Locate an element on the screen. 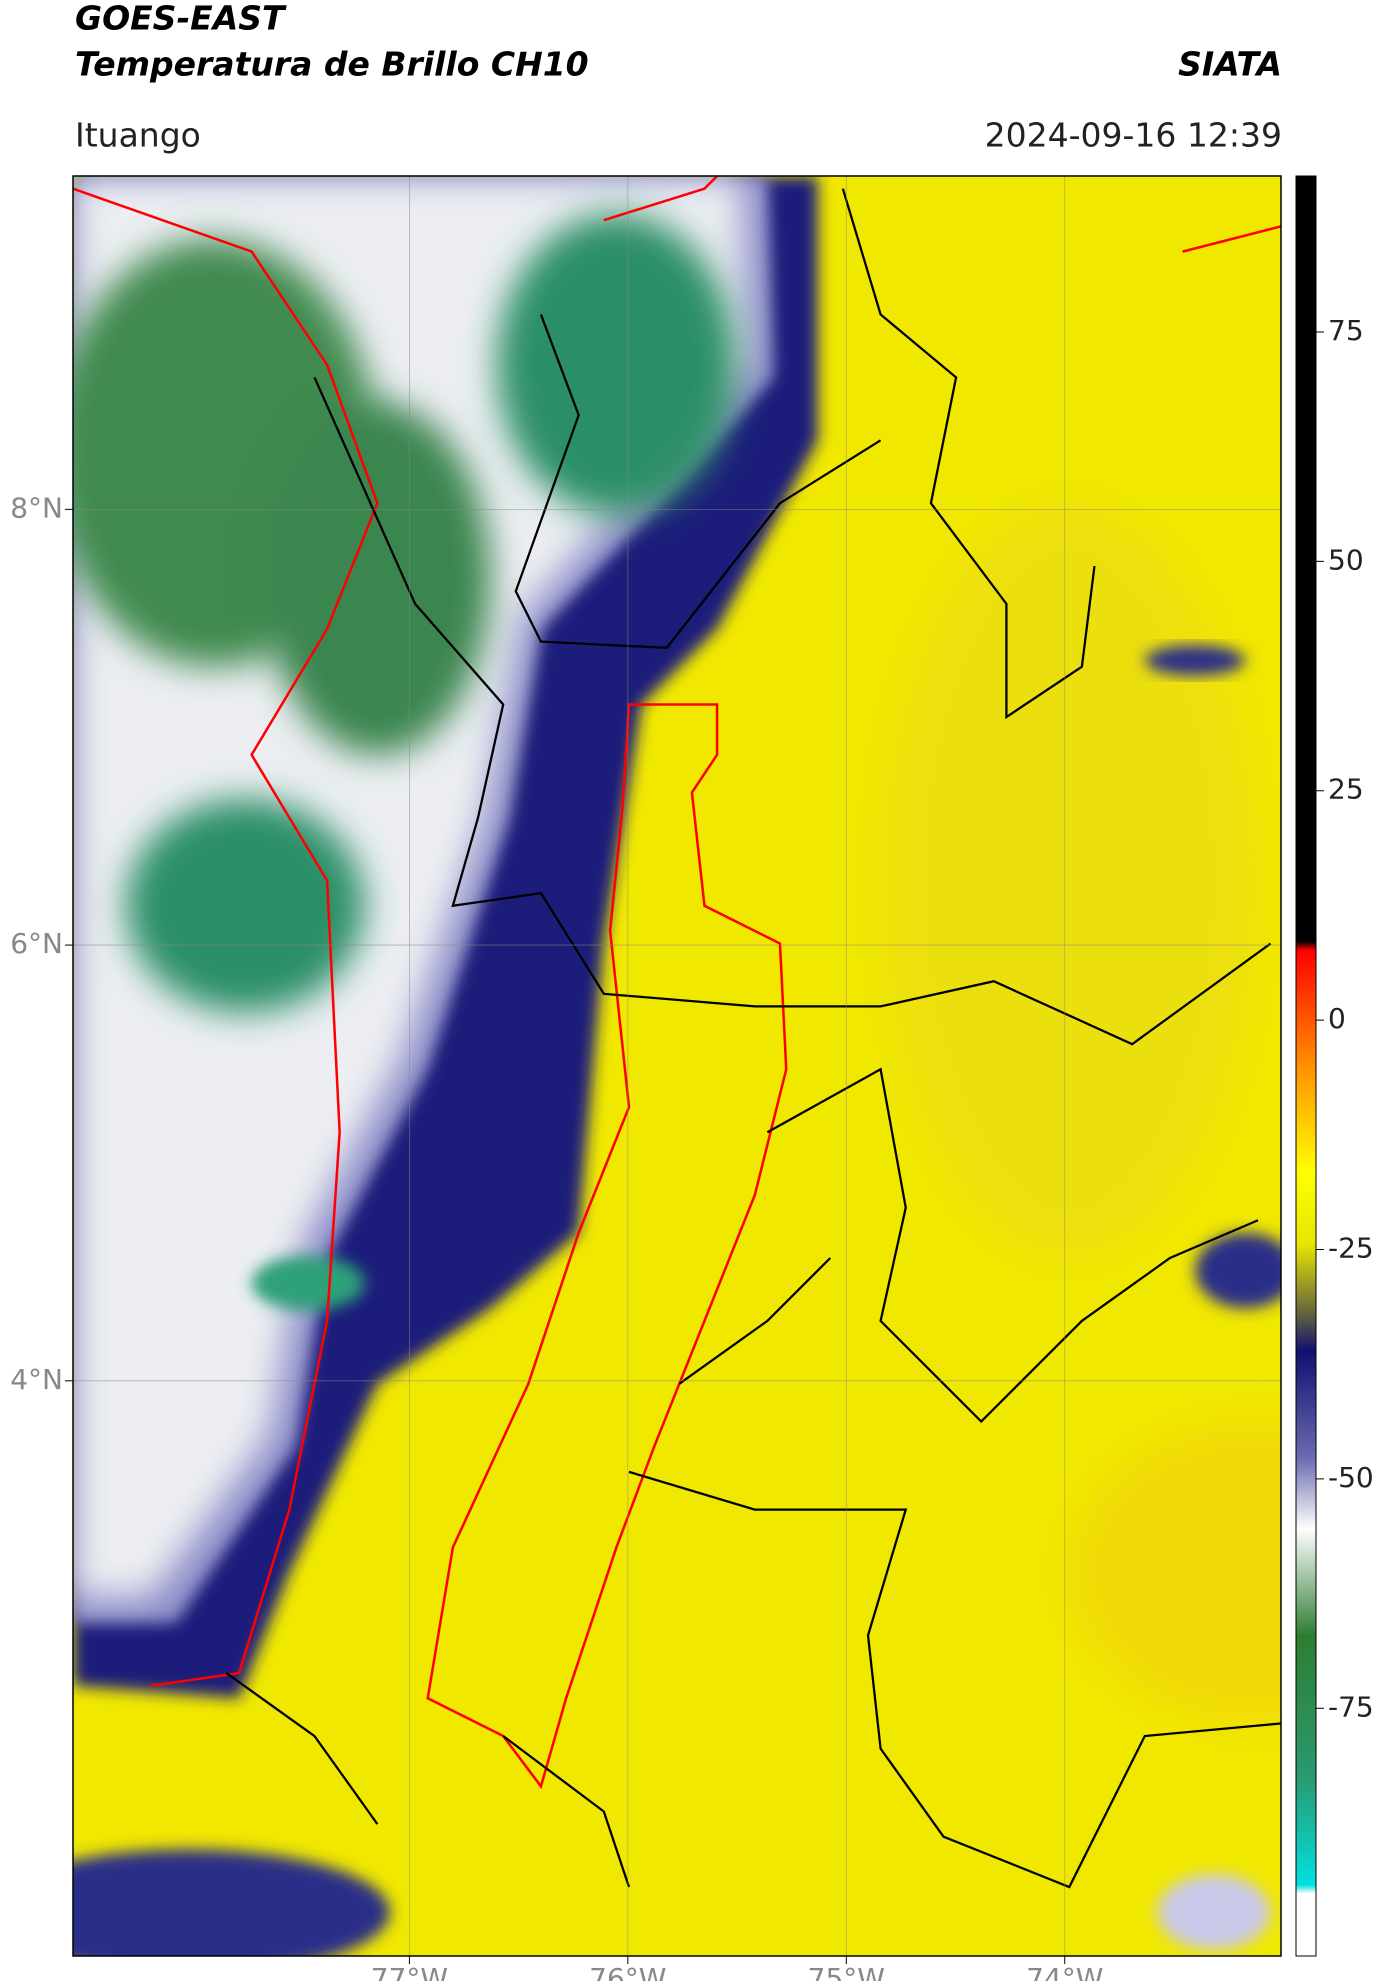  colorbar is located at coordinates (1306, 1066).